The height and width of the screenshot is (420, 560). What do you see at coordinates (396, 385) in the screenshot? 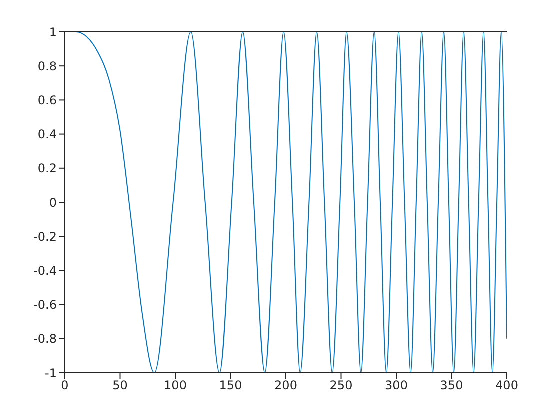
I see `x-tick-label: 300` at bounding box center [396, 385].